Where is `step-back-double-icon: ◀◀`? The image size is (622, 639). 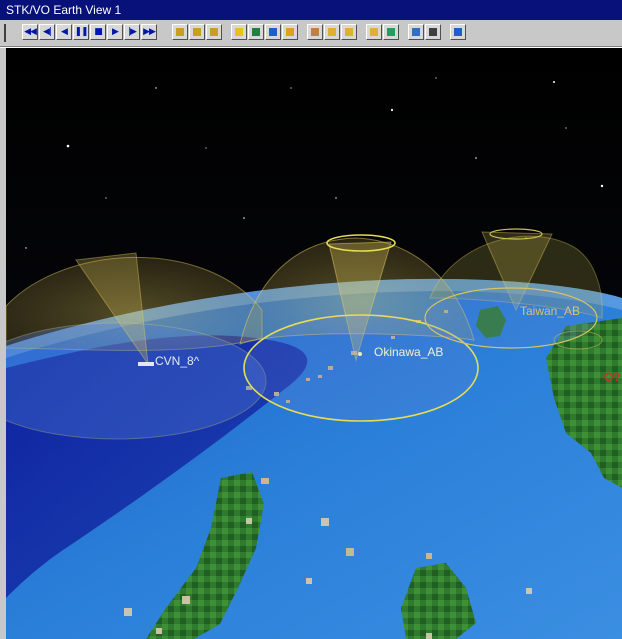 step-back-double-icon: ◀◀ is located at coordinates (30, 31).